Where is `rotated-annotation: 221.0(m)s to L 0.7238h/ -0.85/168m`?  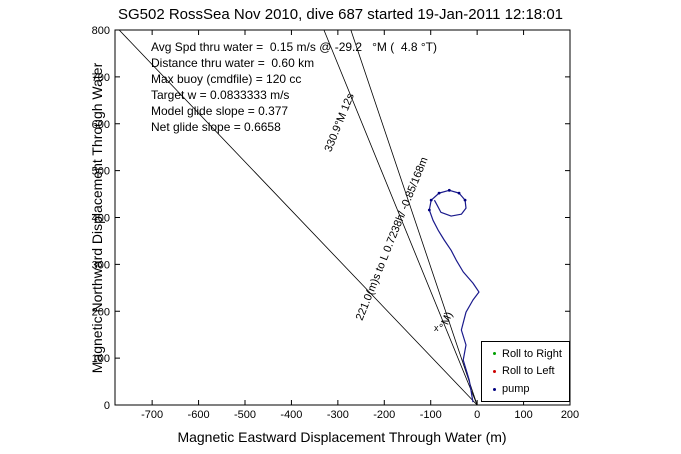
rotated-annotation: 221.0(m)s to L 0.7238h/ -0.85/168m is located at coordinates (392, 238).